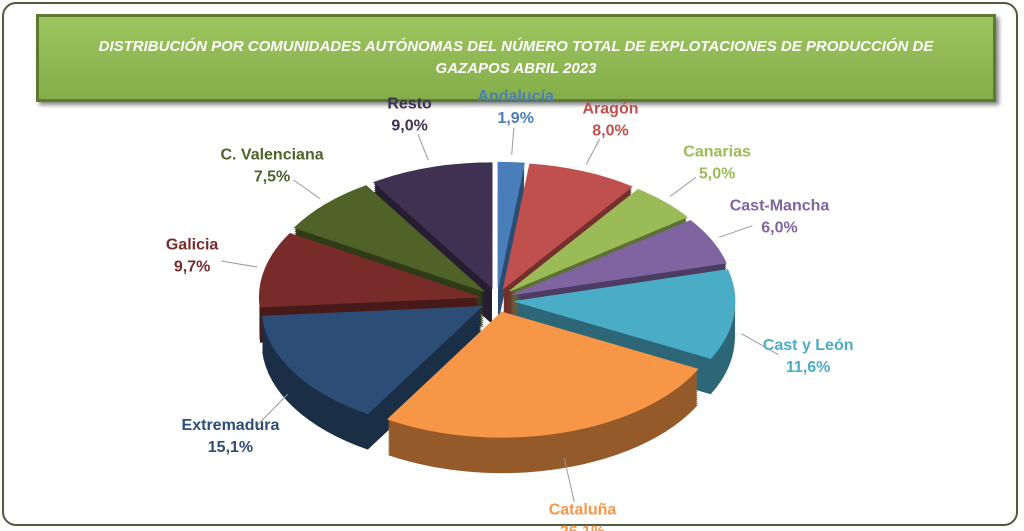 This screenshot has height=531, width=1024. Describe the element at coordinates (515, 118) in the screenshot. I see `value-label: 1,9%` at that location.